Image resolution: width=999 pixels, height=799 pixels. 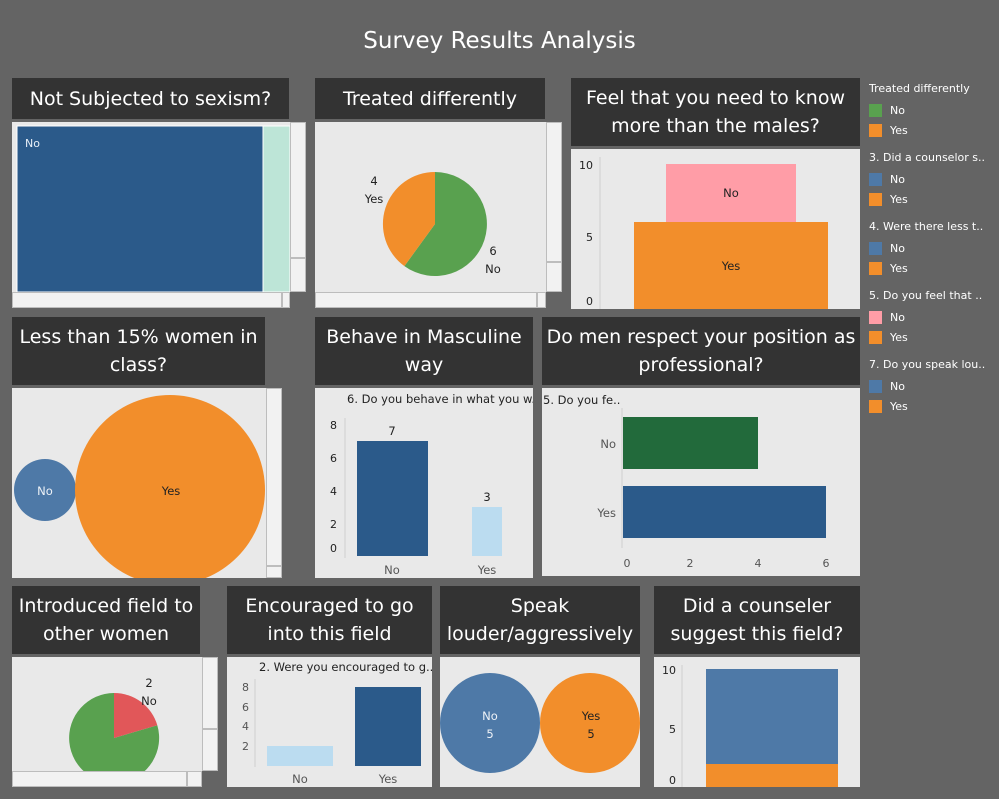 I want to click on speak-label-yes: Yes, so click(x=591, y=716).